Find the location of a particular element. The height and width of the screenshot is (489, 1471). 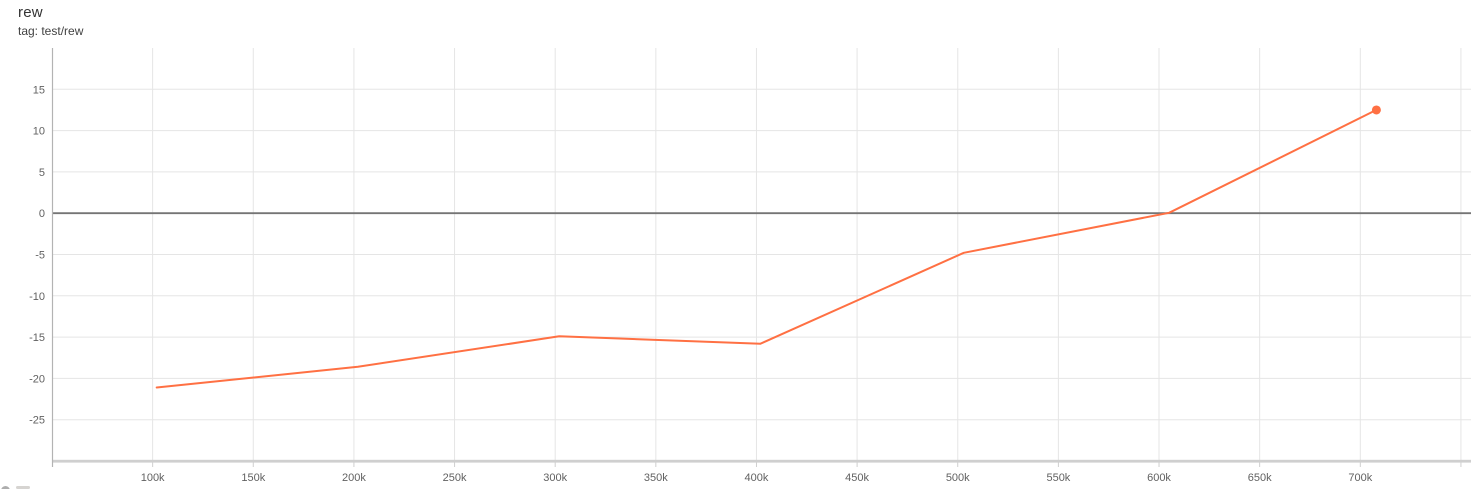

end-point-marker is located at coordinates (1376, 110).